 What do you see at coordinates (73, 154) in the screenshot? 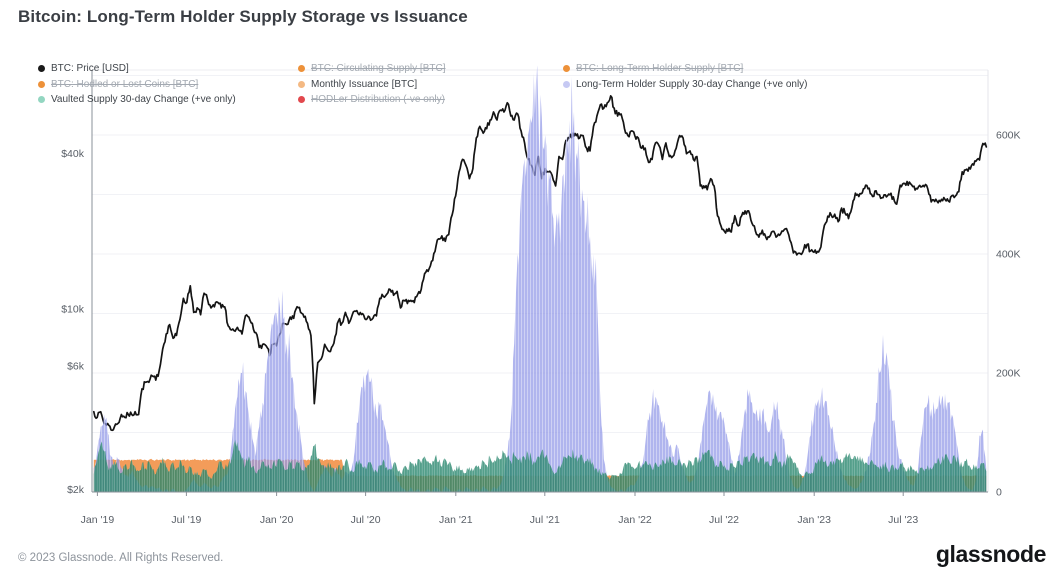
I see `y-axis-label-left: $40k` at bounding box center [73, 154].